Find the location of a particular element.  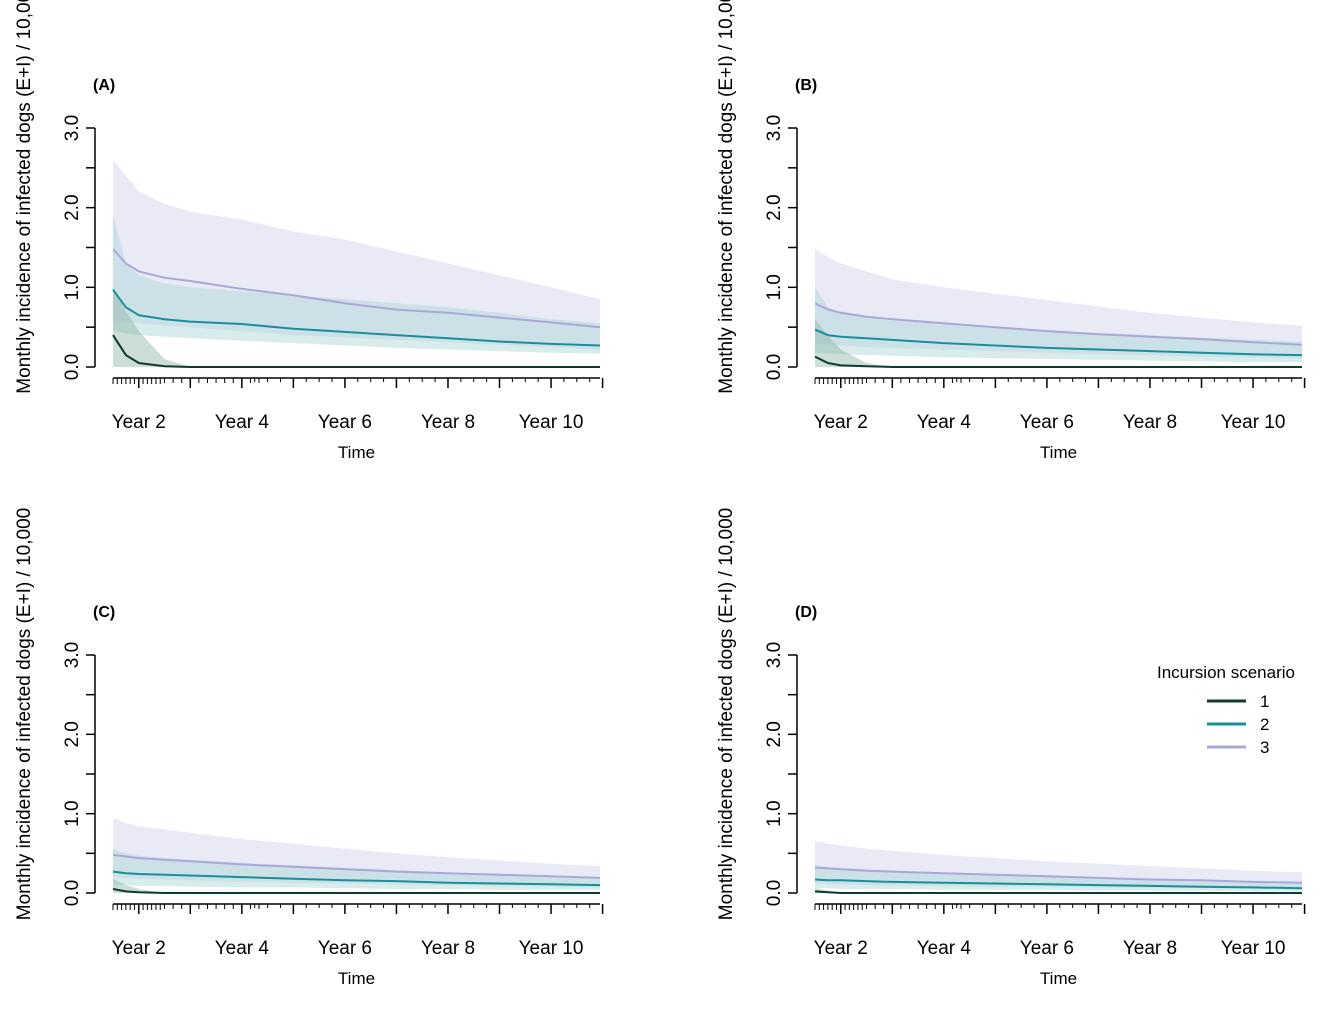

panel-label: (A) is located at coordinates (104, 85).